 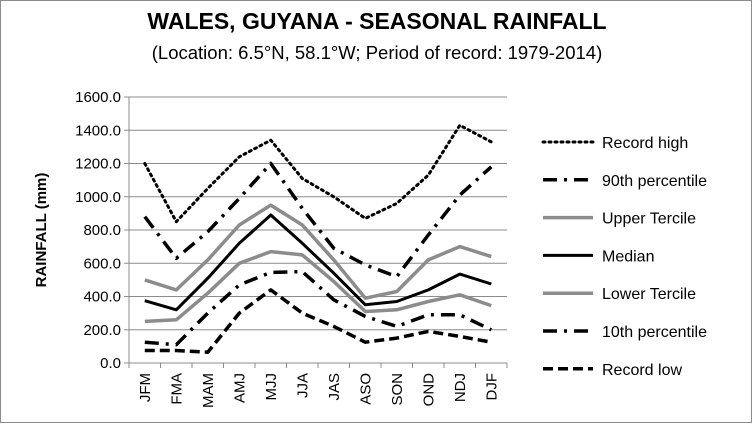 What do you see at coordinates (654, 181) in the screenshot?
I see `legend-label-90th-percentile: 90th percentile` at bounding box center [654, 181].